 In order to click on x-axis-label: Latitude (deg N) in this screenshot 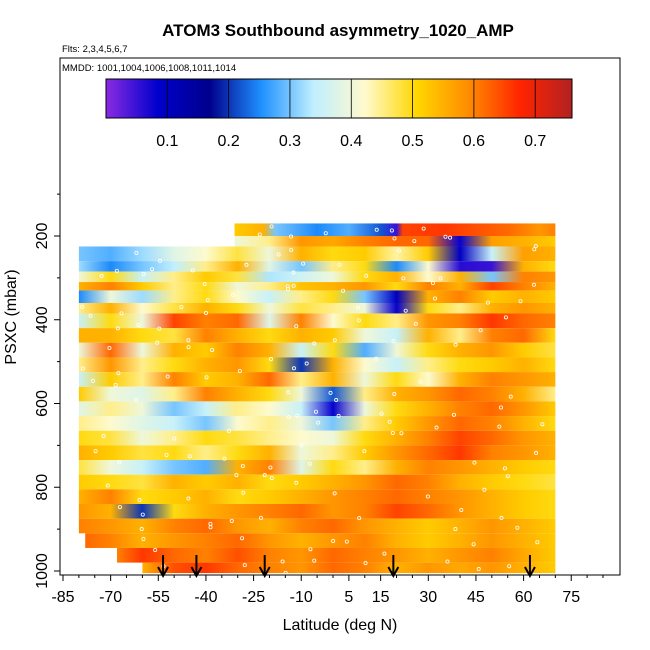, I will do `click(340, 625)`.